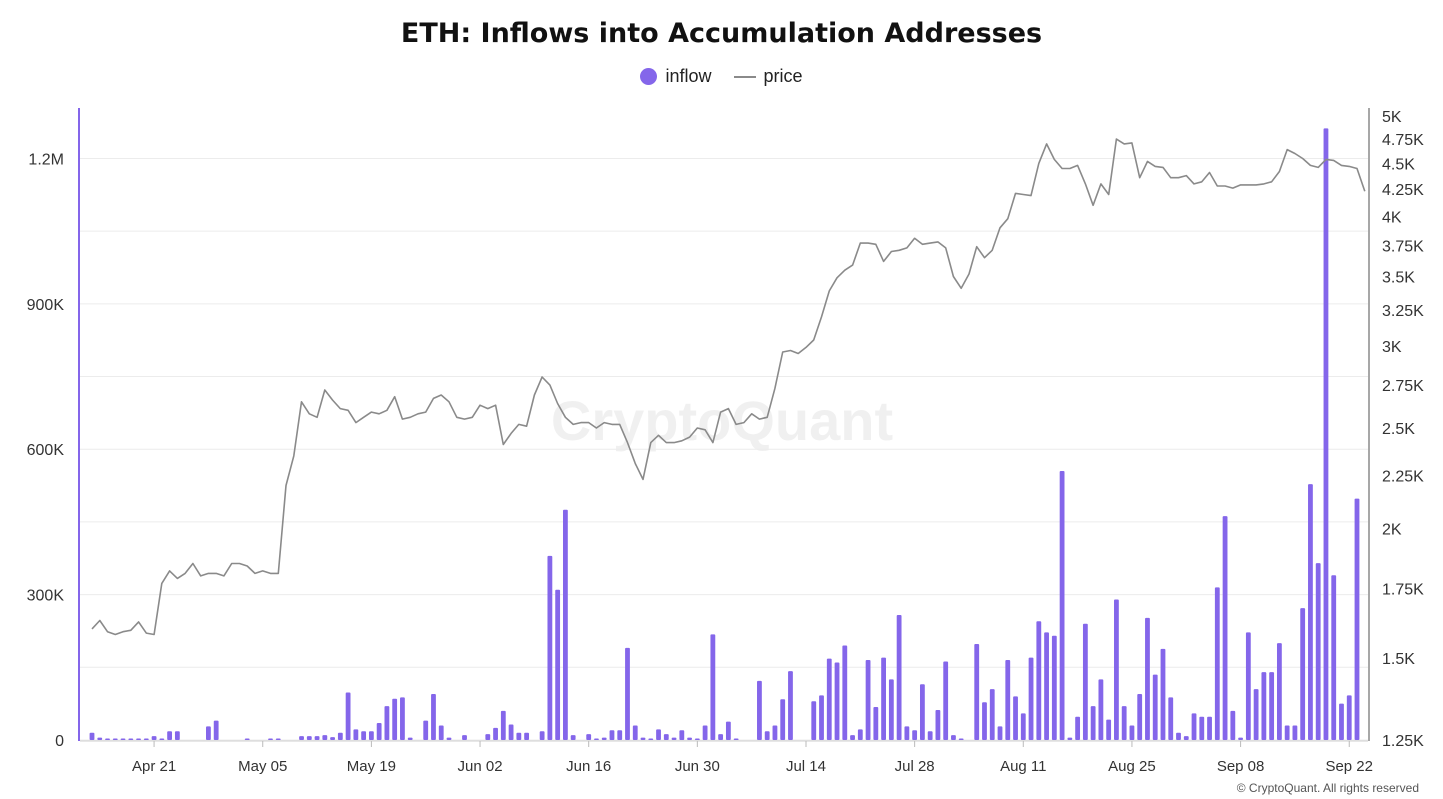 The width and height of the screenshot is (1443, 799). Describe the element at coordinates (1403, 311) in the screenshot. I see `y-right-tick-label: 3.25K` at that location.